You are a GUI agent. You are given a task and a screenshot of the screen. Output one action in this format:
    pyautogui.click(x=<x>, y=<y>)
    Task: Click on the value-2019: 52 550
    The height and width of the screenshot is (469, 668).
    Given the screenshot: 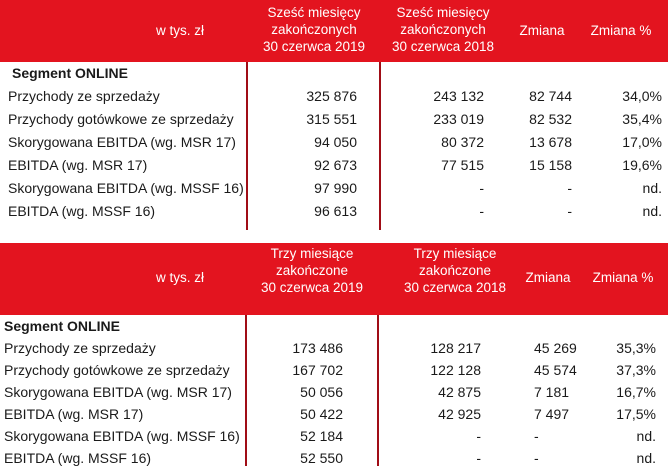 What is the action you would take?
    pyautogui.click(x=321, y=458)
    